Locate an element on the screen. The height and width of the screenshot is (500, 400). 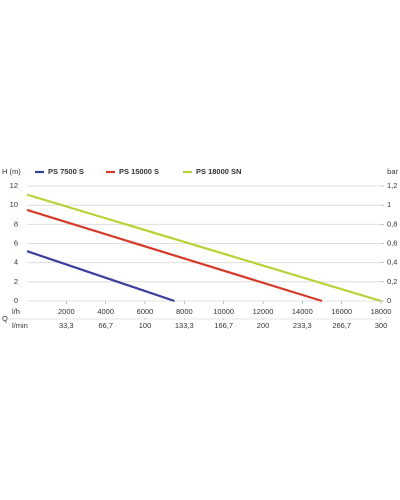
x2-tick-label: 33,3 is located at coordinates (66, 325).